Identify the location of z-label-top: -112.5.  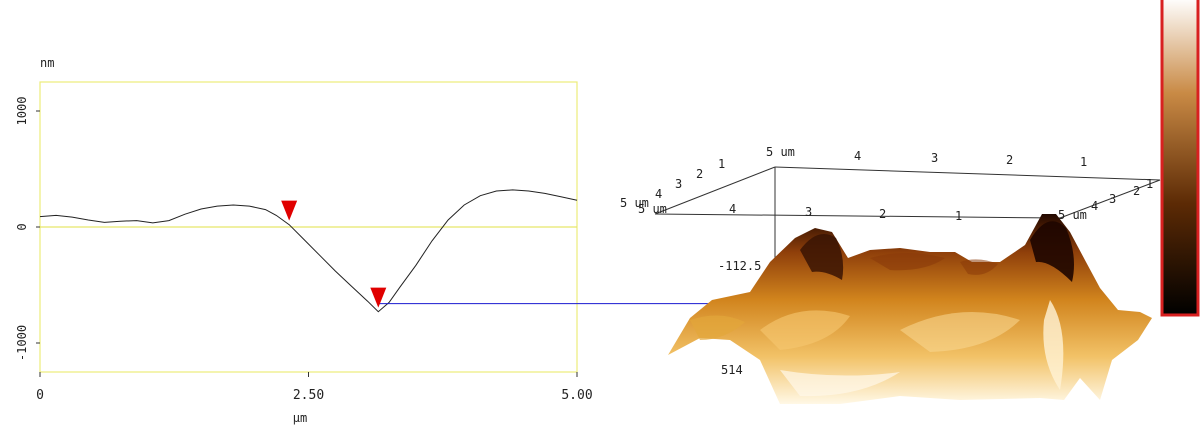
(739, 266).